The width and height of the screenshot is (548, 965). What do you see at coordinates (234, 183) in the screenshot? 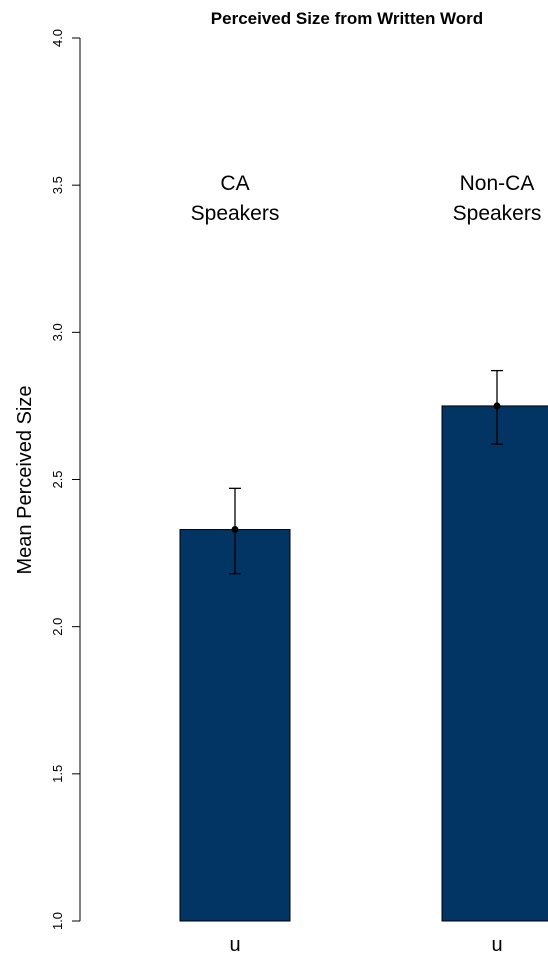
I see `group-label-line: CA` at bounding box center [234, 183].